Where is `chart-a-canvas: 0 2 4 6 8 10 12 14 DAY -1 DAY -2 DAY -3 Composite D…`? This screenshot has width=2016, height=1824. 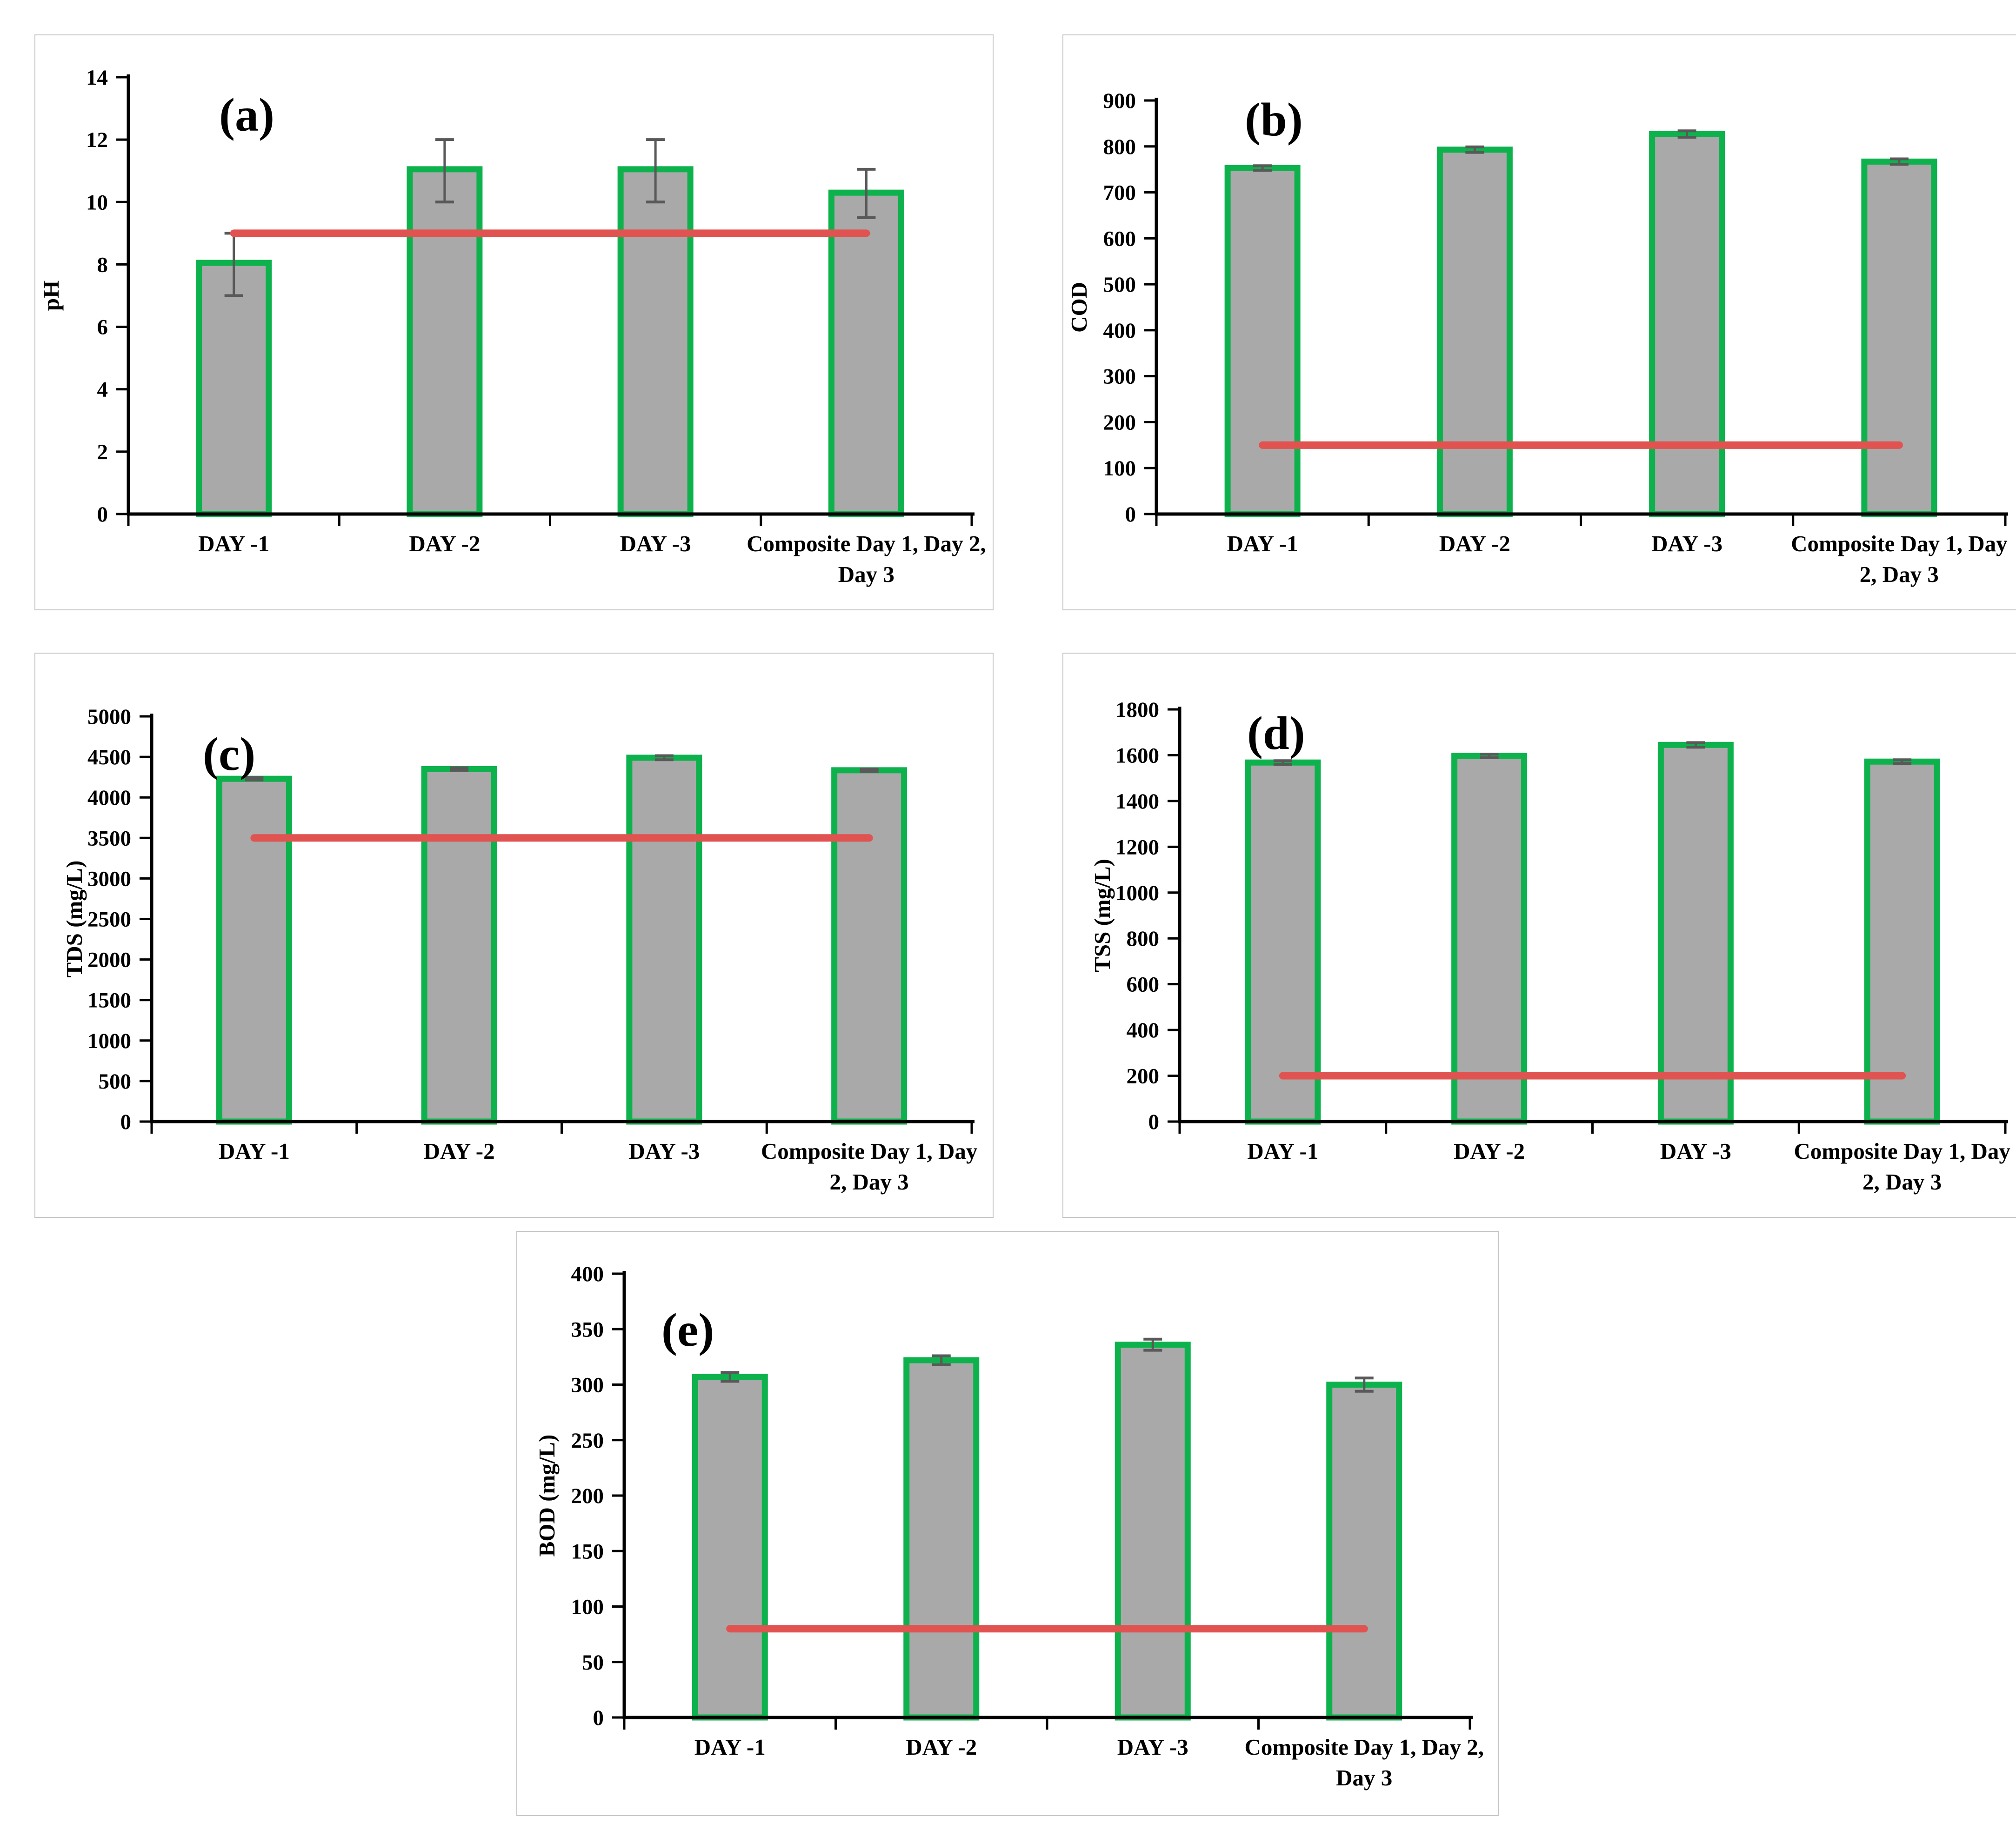 chart-a-canvas: 0 2 4 6 8 10 12 14 DAY -1 DAY -2 DAY -3 Composite D… is located at coordinates (512, 326).